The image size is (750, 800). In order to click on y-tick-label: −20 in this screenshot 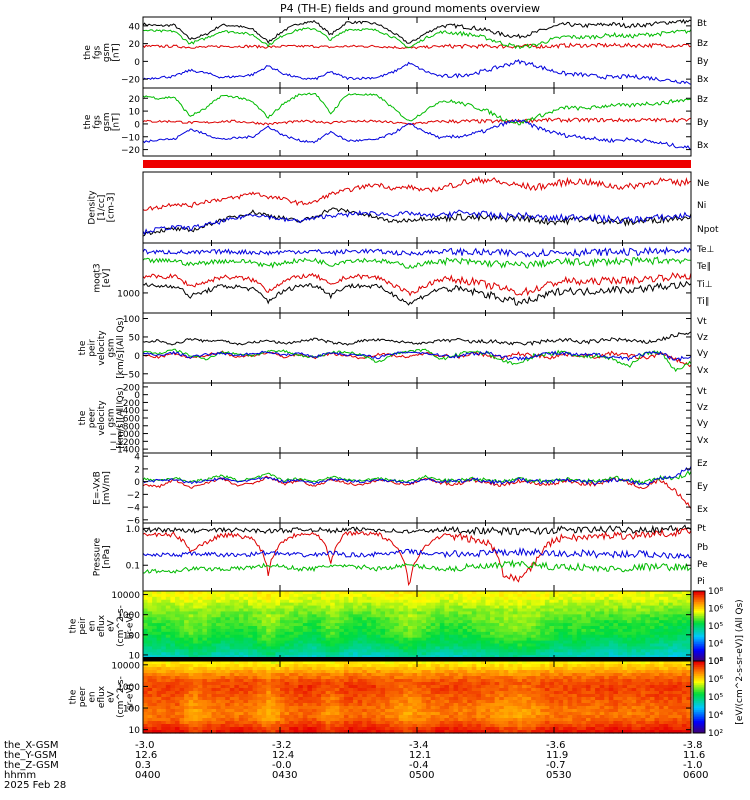, I will do `click(130, 151)`.